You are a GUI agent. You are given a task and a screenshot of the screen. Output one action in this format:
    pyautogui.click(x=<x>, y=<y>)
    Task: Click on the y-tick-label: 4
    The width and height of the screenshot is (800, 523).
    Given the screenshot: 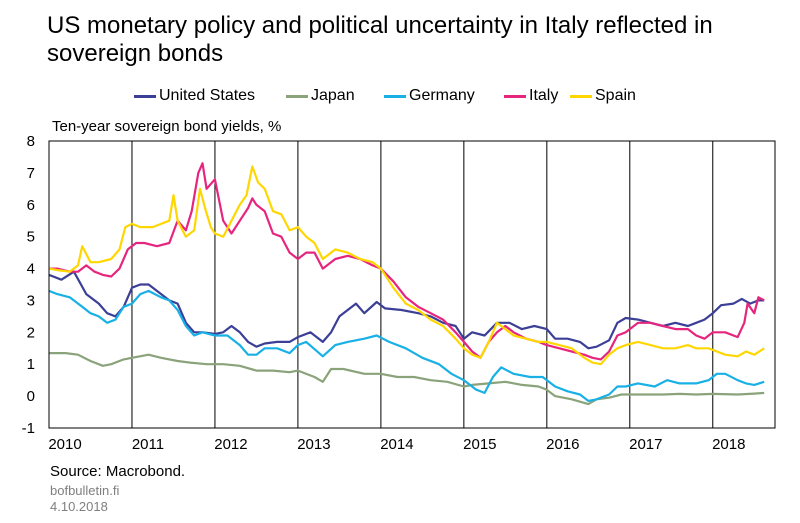 What is the action you would take?
    pyautogui.click(x=31, y=269)
    